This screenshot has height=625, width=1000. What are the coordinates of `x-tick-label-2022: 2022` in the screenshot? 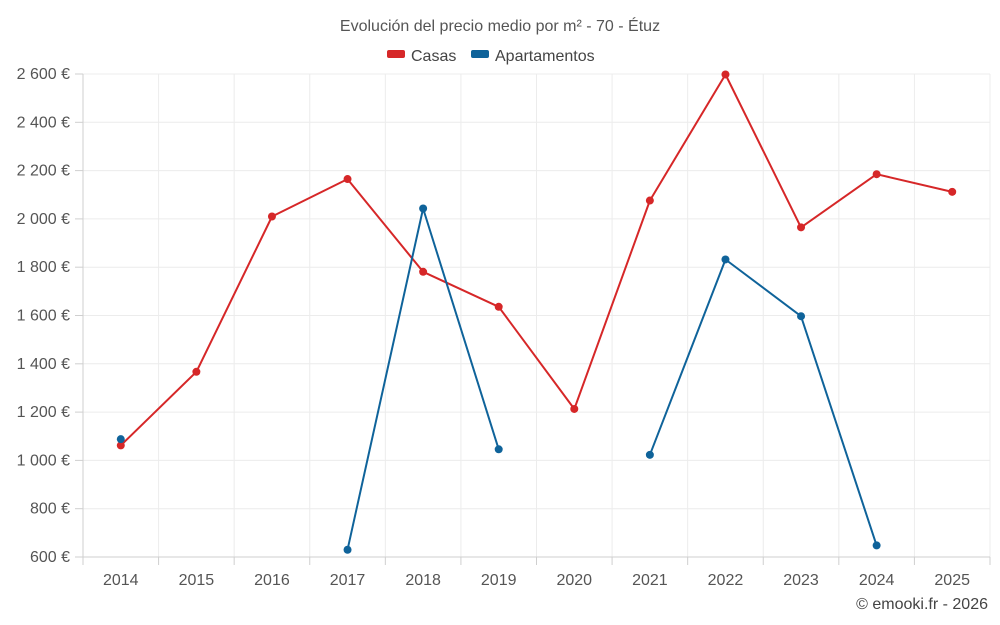 It's located at (726, 580).